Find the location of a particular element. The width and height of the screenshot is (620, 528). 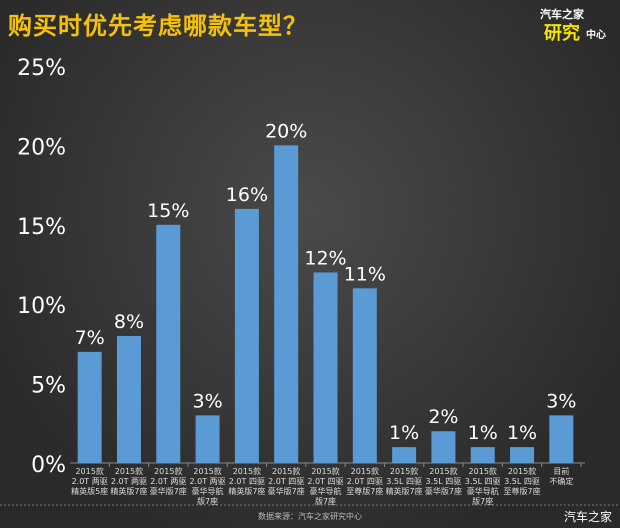

data-label: 2% is located at coordinates (443, 417).